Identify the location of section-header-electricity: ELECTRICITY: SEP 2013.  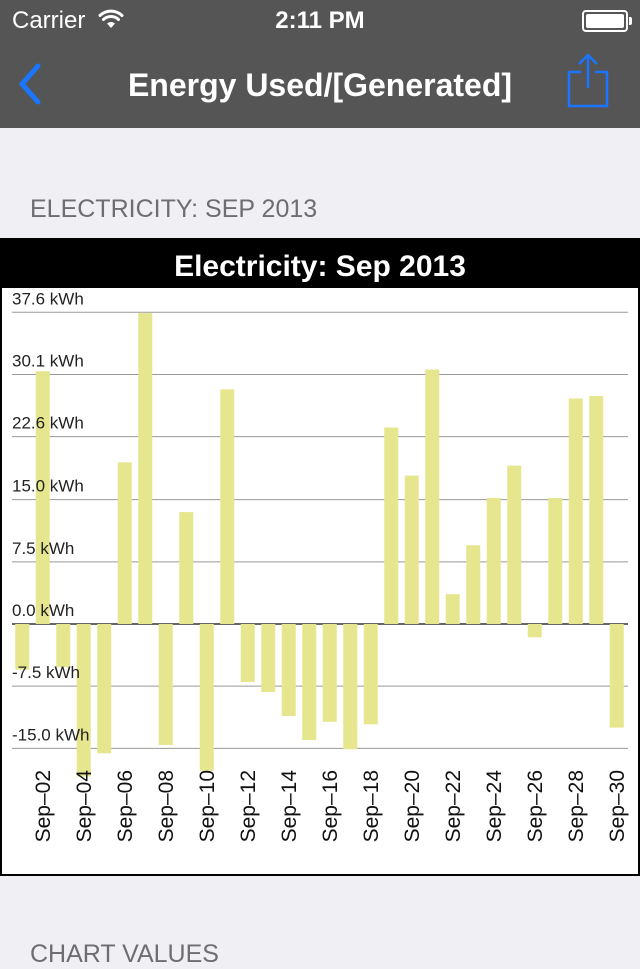
(174, 209).